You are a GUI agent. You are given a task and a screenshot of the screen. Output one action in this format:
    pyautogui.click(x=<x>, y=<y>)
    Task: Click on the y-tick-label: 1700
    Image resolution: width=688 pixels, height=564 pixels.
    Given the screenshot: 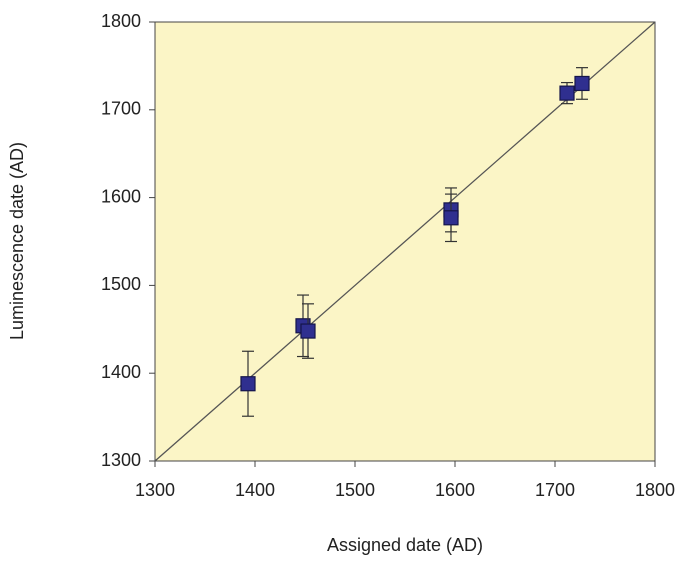 What is the action you would take?
    pyautogui.click(x=121, y=109)
    